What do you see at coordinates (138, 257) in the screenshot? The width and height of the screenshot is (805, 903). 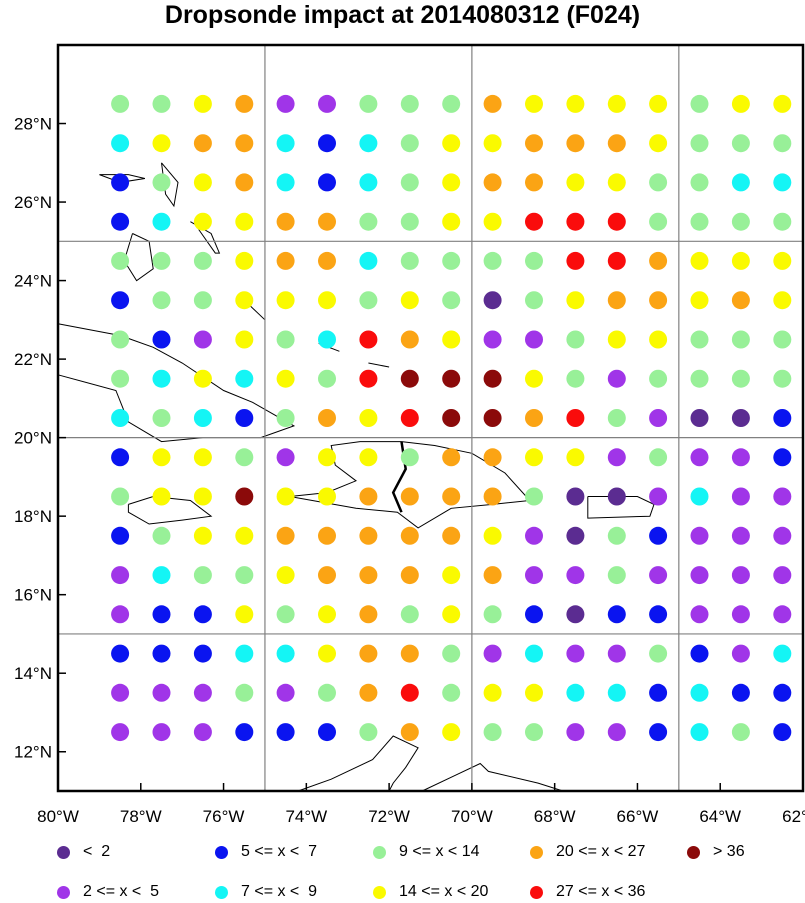 I see `andros-coastline` at bounding box center [138, 257].